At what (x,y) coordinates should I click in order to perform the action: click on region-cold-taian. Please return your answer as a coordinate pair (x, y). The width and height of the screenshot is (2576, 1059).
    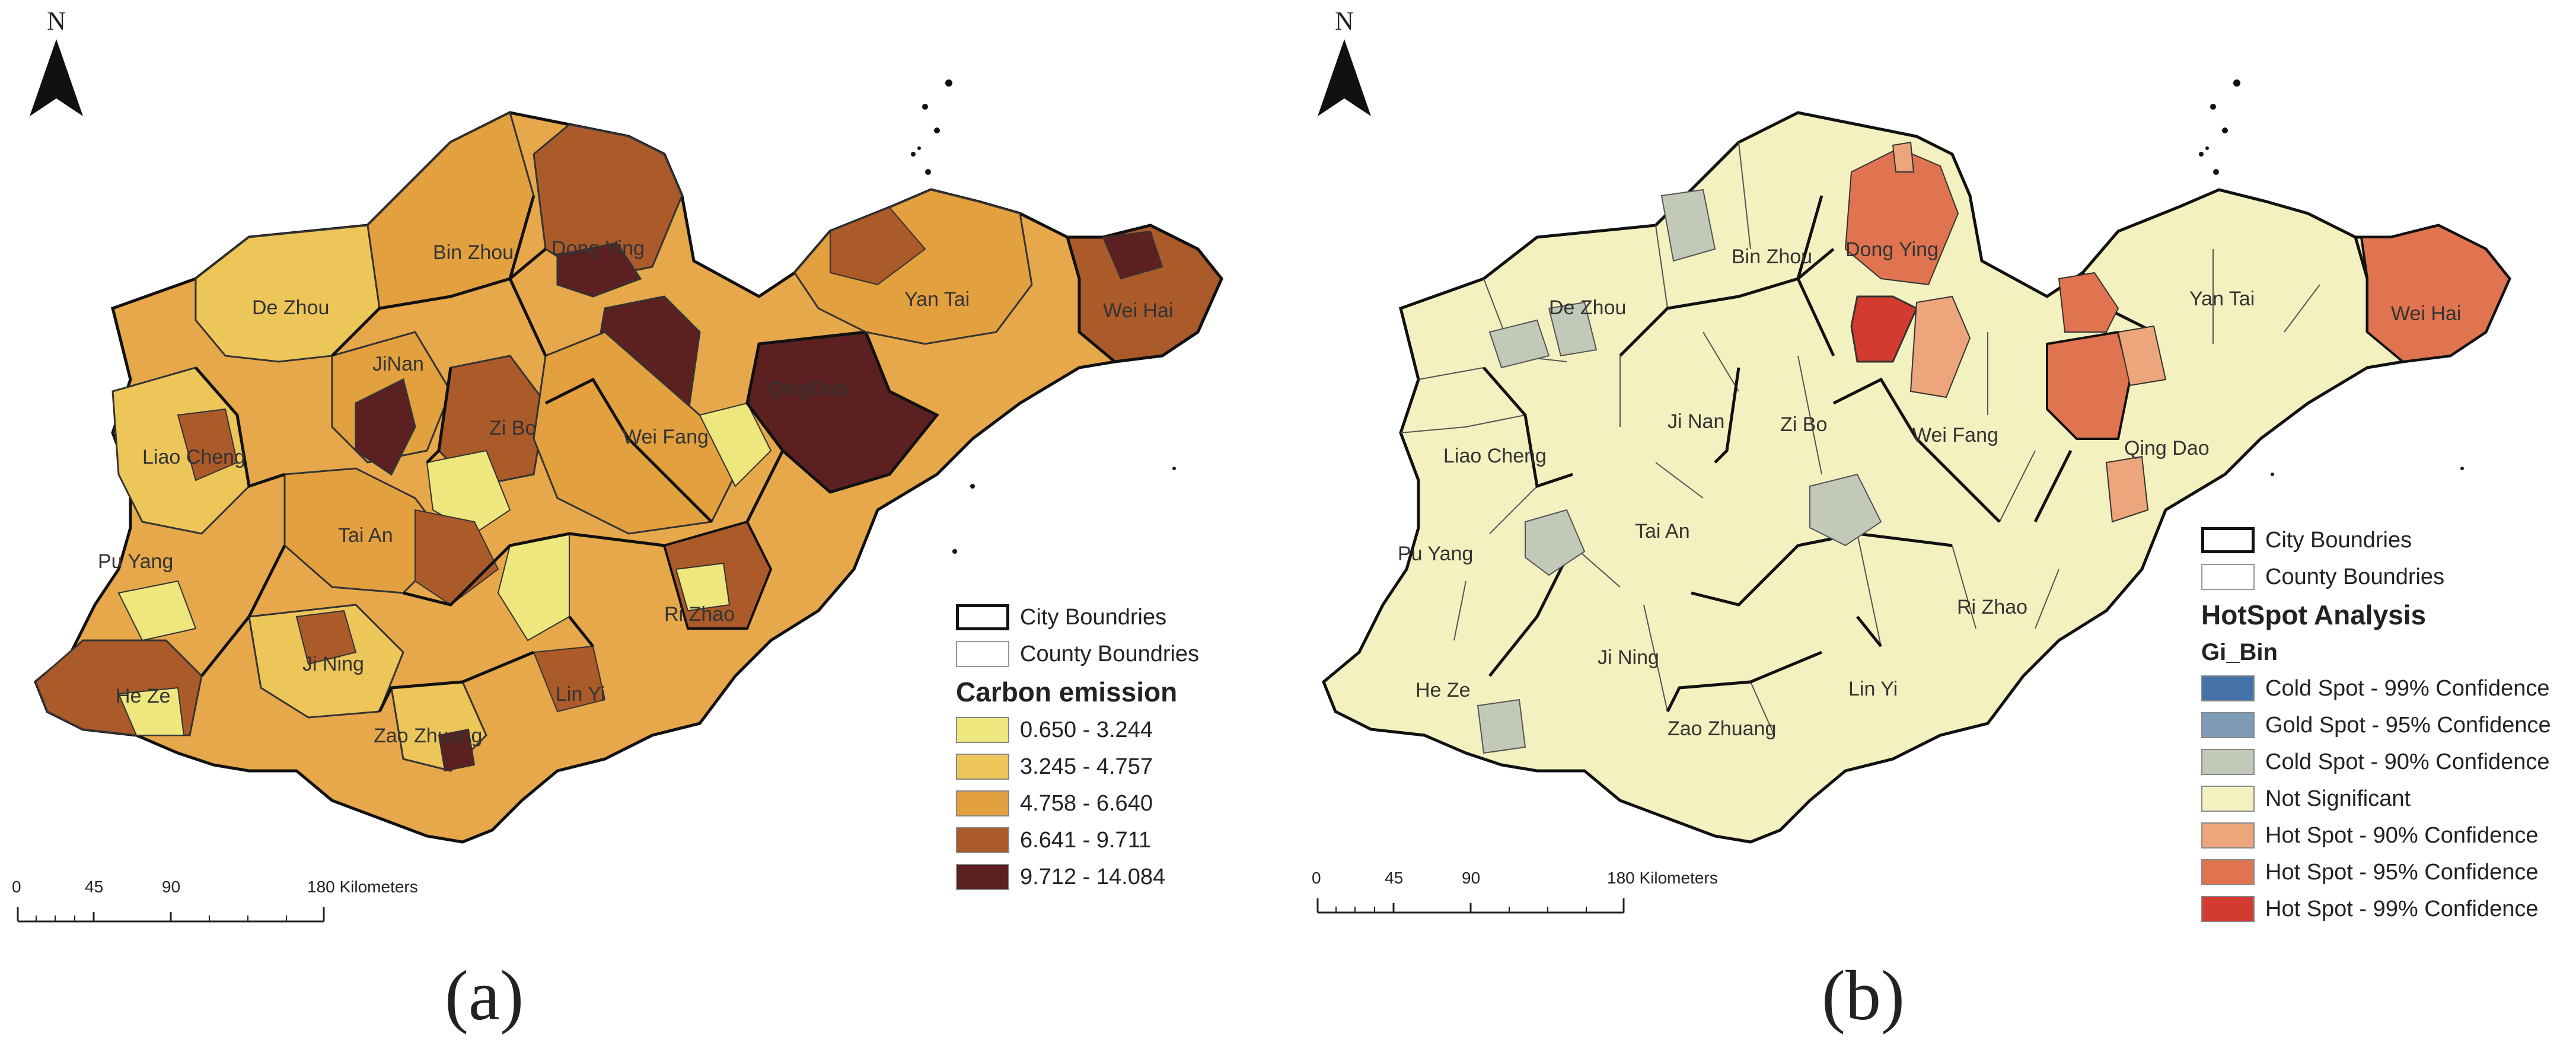
    Looking at the image, I should click on (1555, 542).